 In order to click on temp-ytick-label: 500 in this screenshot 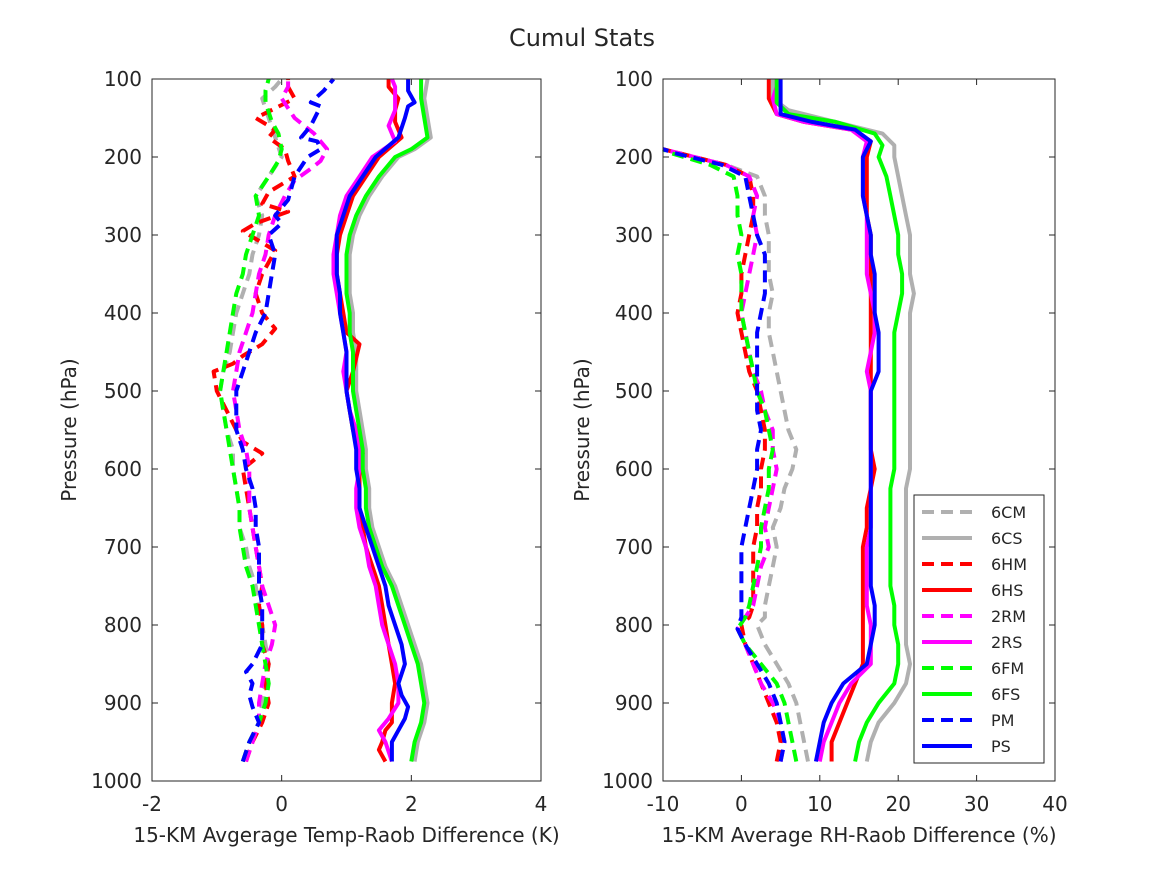, I will do `click(123, 391)`.